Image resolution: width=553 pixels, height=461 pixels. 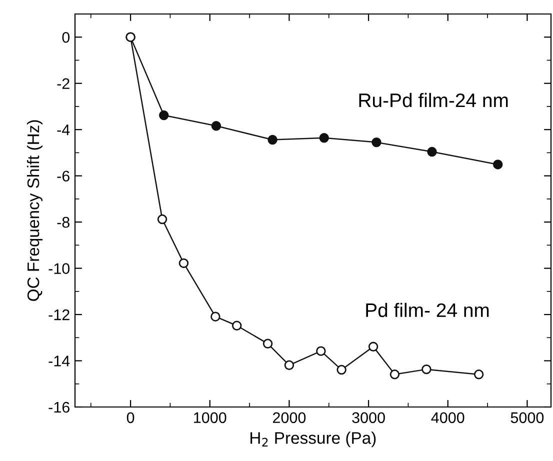 I want to click on y-tick-label: -16, so click(x=59, y=407).